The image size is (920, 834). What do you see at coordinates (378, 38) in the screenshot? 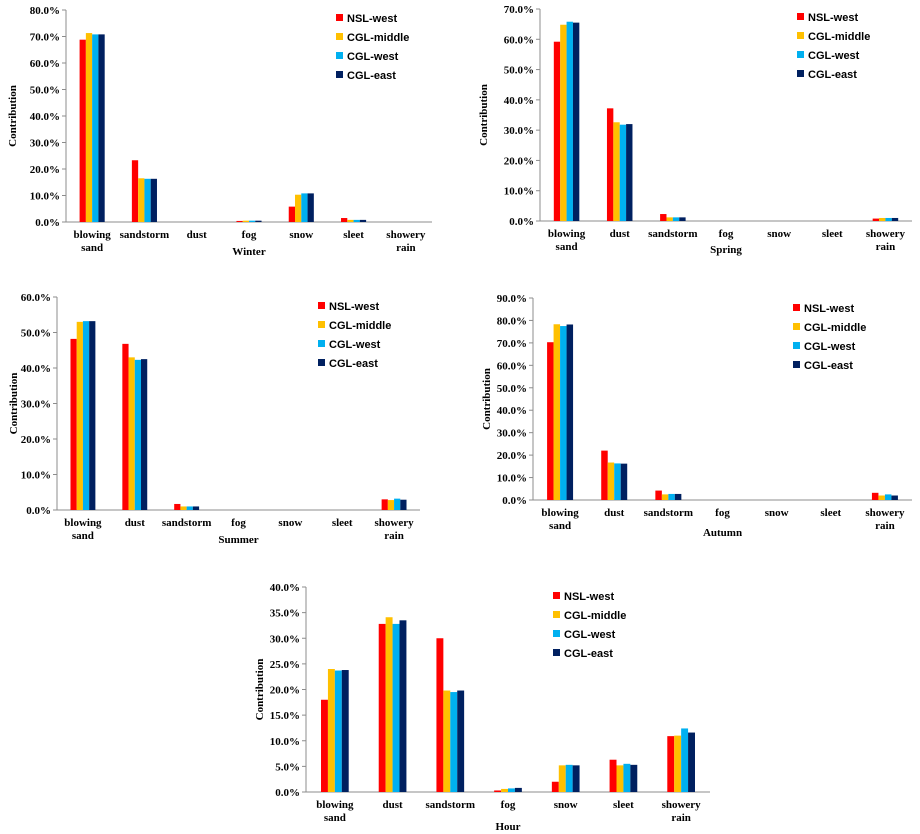
I see `legend-label-cgl-middle: CGL-middle` at bounding box center [378, 38].